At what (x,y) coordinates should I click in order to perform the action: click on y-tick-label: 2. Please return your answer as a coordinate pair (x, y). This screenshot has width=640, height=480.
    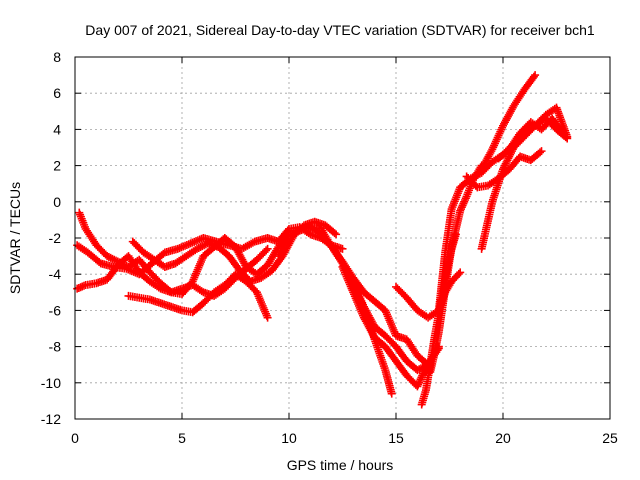
    Looking at the image, I should click on (57, 166).